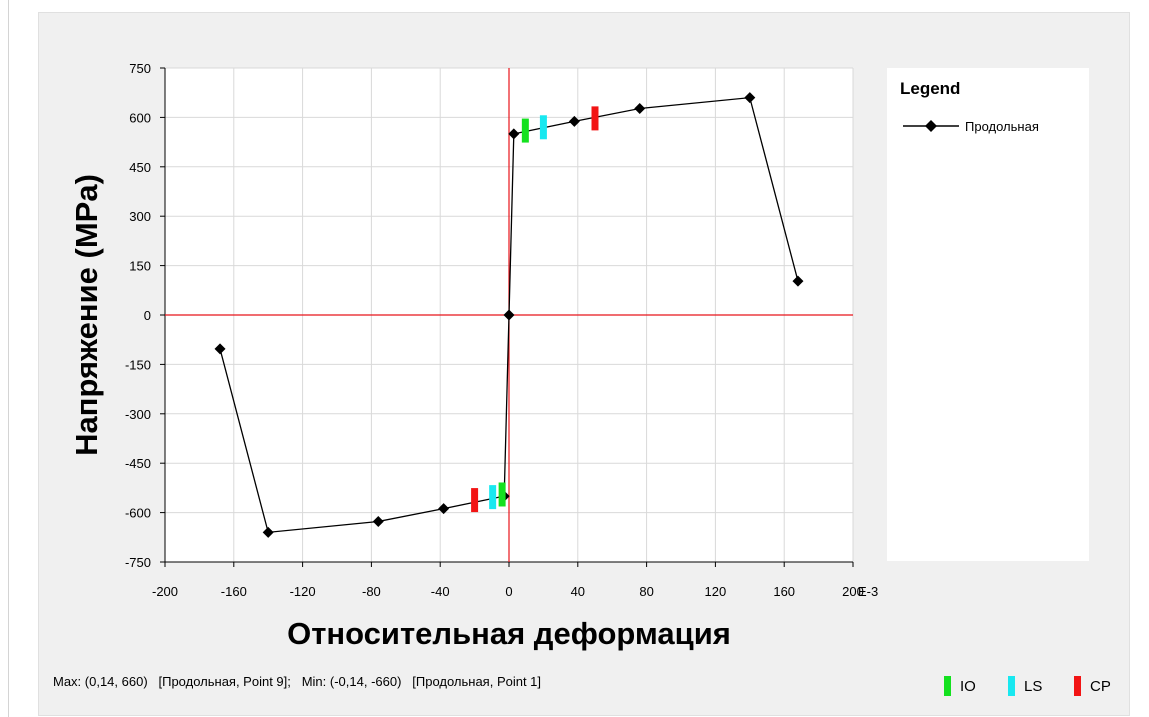  I want to click on ls-swatch, so click(1011, 686).